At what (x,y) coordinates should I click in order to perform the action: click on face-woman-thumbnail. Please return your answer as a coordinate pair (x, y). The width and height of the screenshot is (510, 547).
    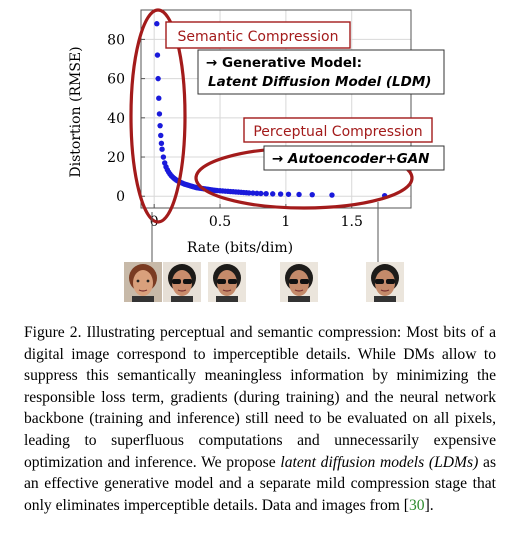
    Looking at the image, I should click on (143, 282).